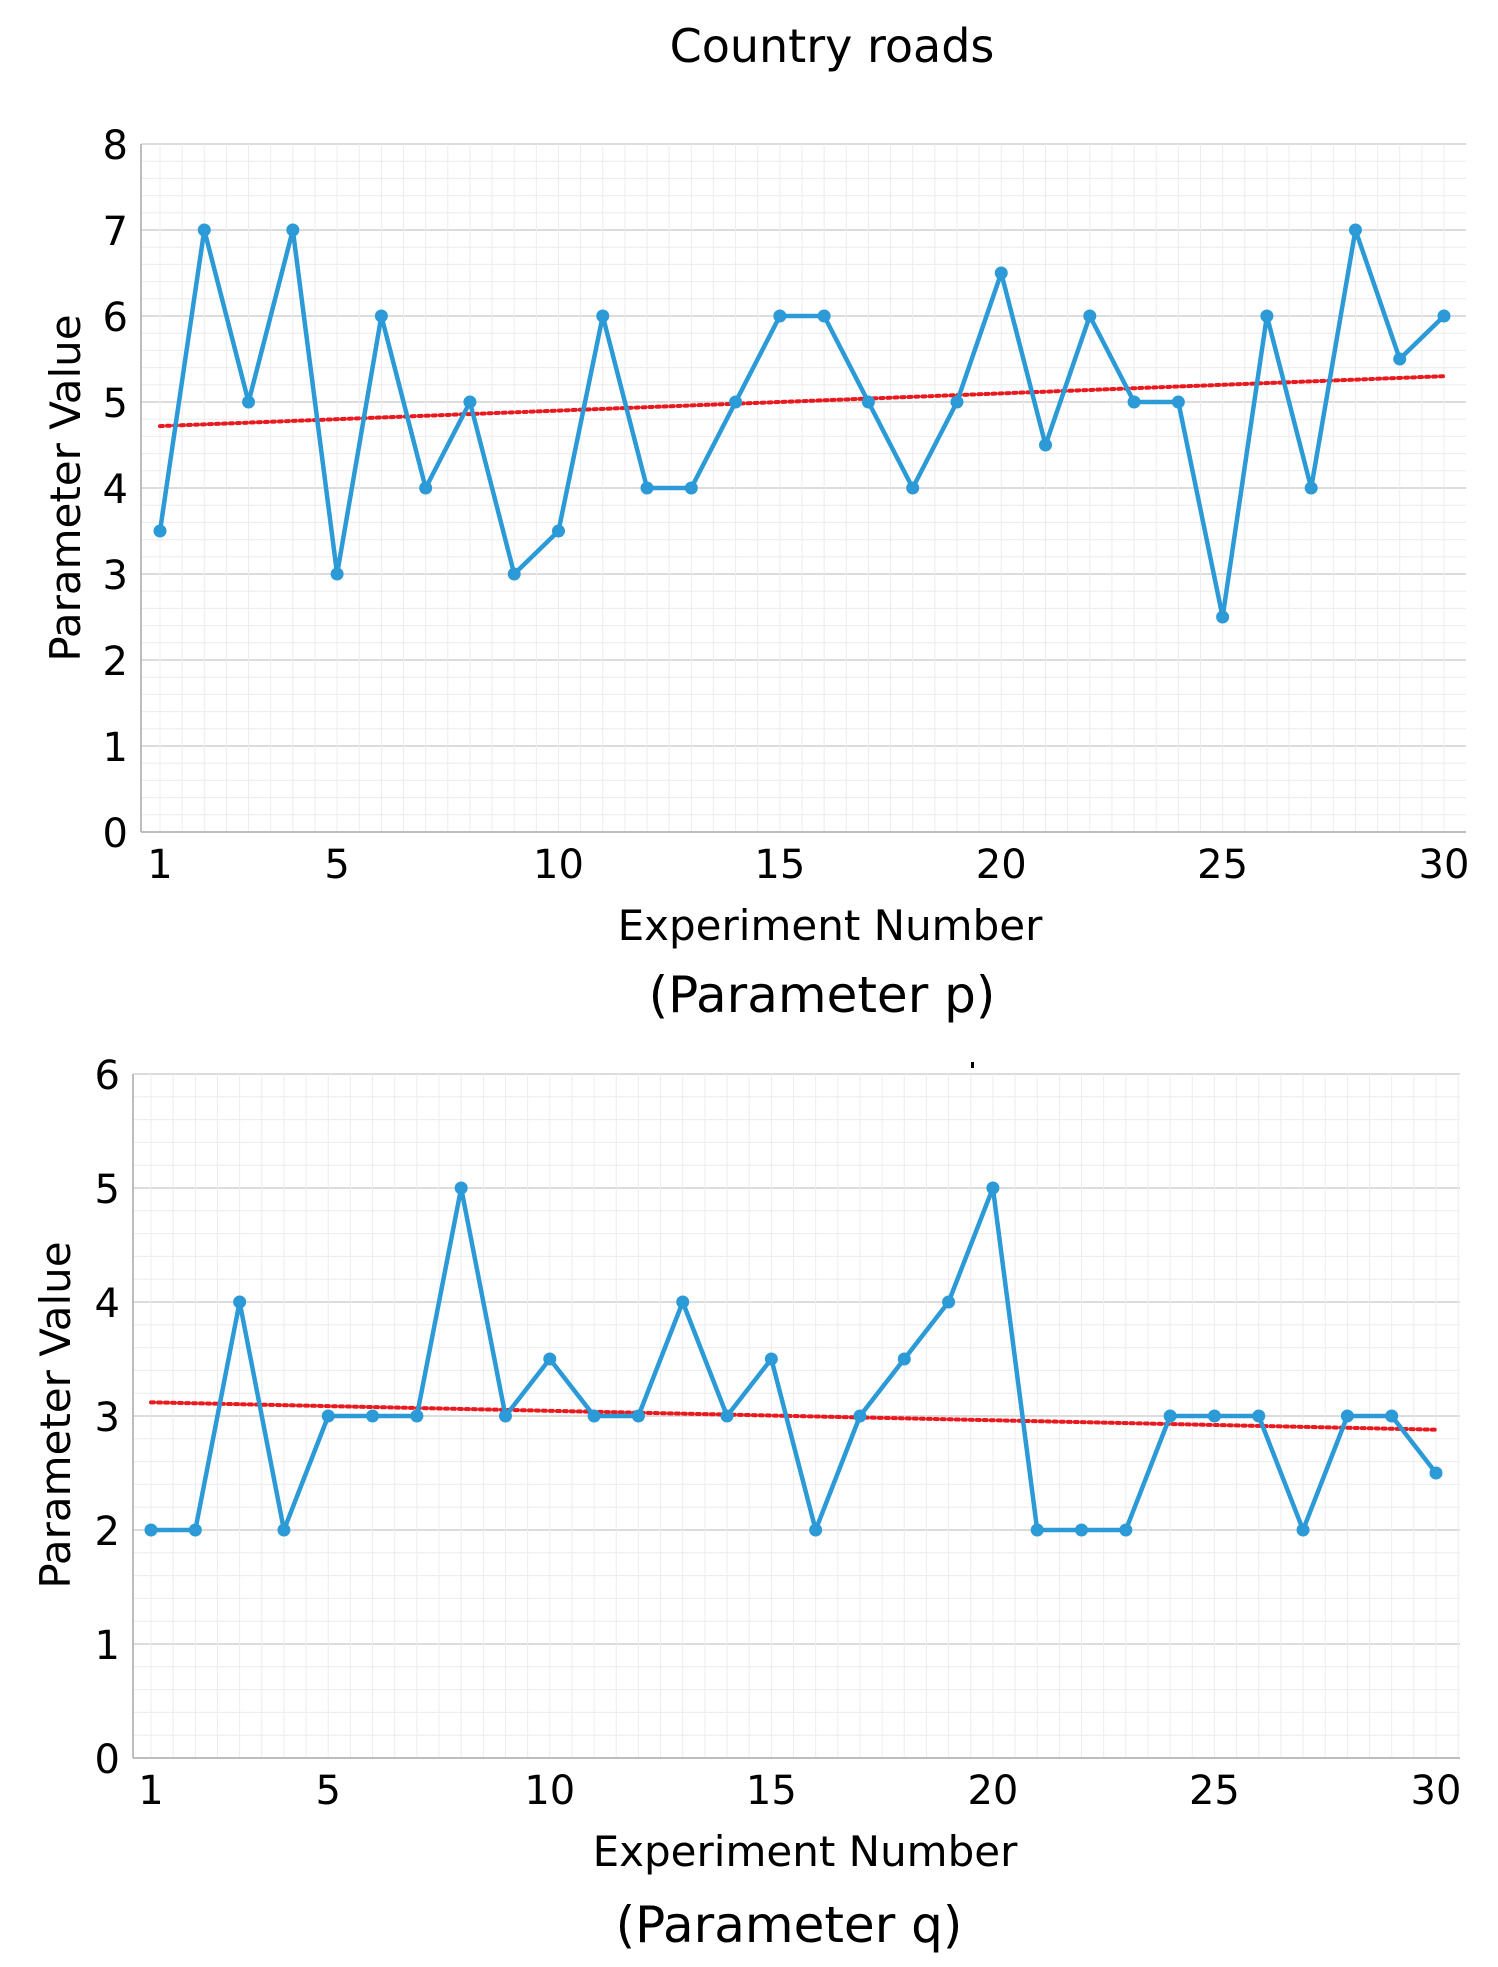 Image resolution: width=1498 pixels, height=1967 pixels. Describe the element at coordinates (107, 1418) in the screenshot. I see `y-tick-labels-q: 0 1 2 3 4 5 6` at that location.